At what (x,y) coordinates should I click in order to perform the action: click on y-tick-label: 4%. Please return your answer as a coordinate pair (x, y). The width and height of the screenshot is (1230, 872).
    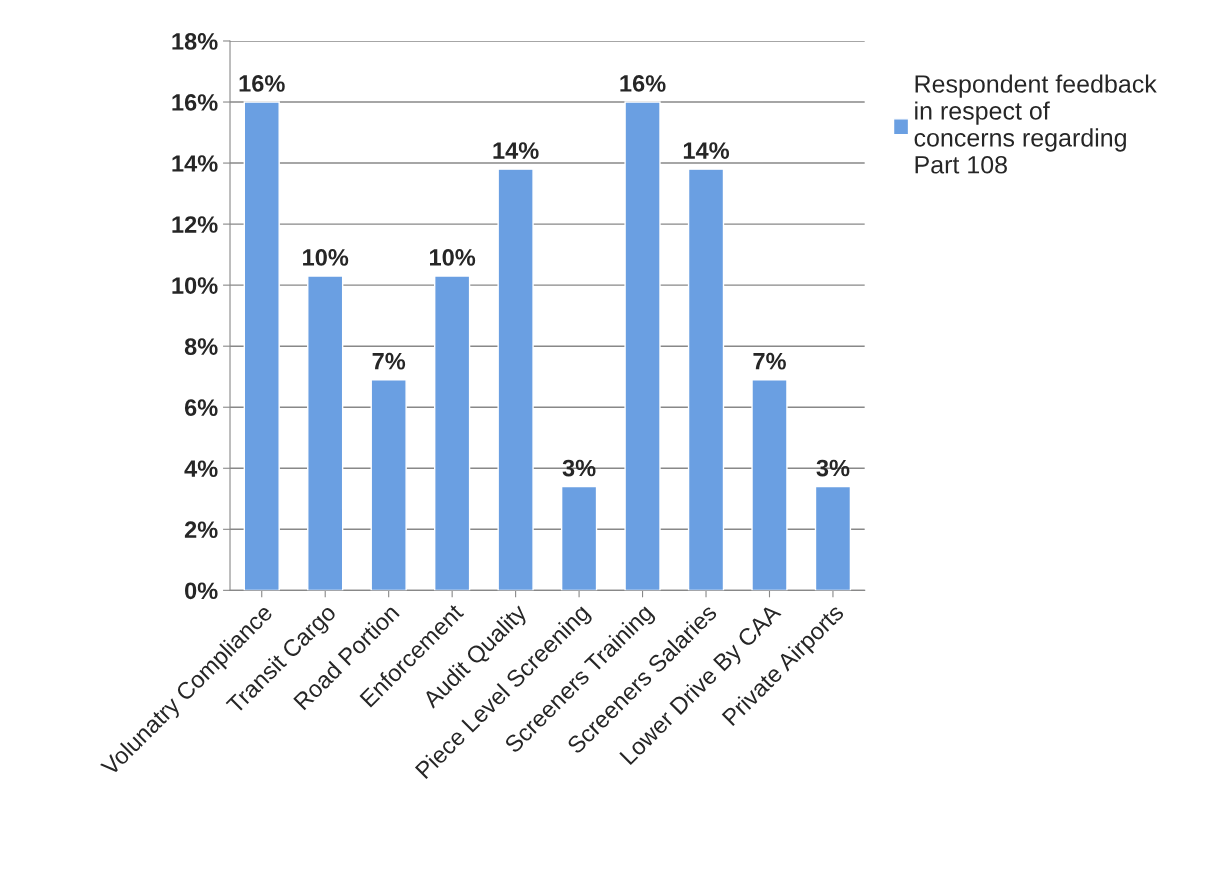
    Looking at the image, I should click on (201, 468).